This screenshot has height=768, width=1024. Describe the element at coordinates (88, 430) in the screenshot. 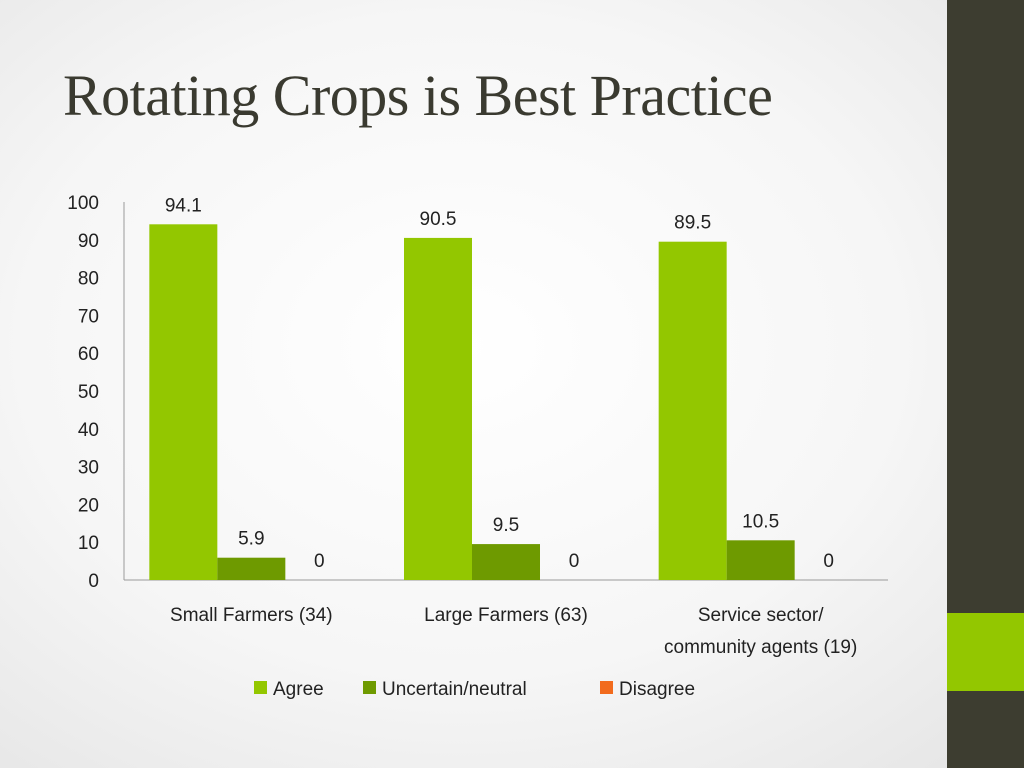

I see `y-tick-label: 40` at that location.